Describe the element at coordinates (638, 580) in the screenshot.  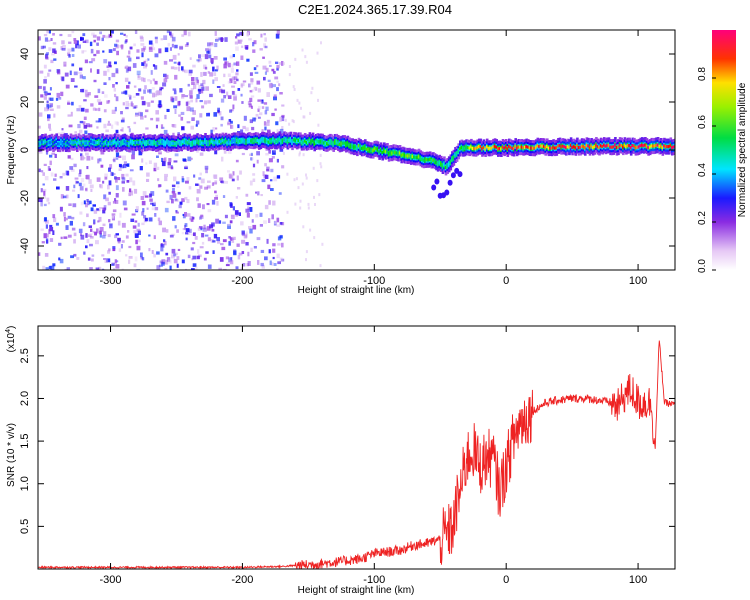
I see `x-tick-label: 100` at that location.